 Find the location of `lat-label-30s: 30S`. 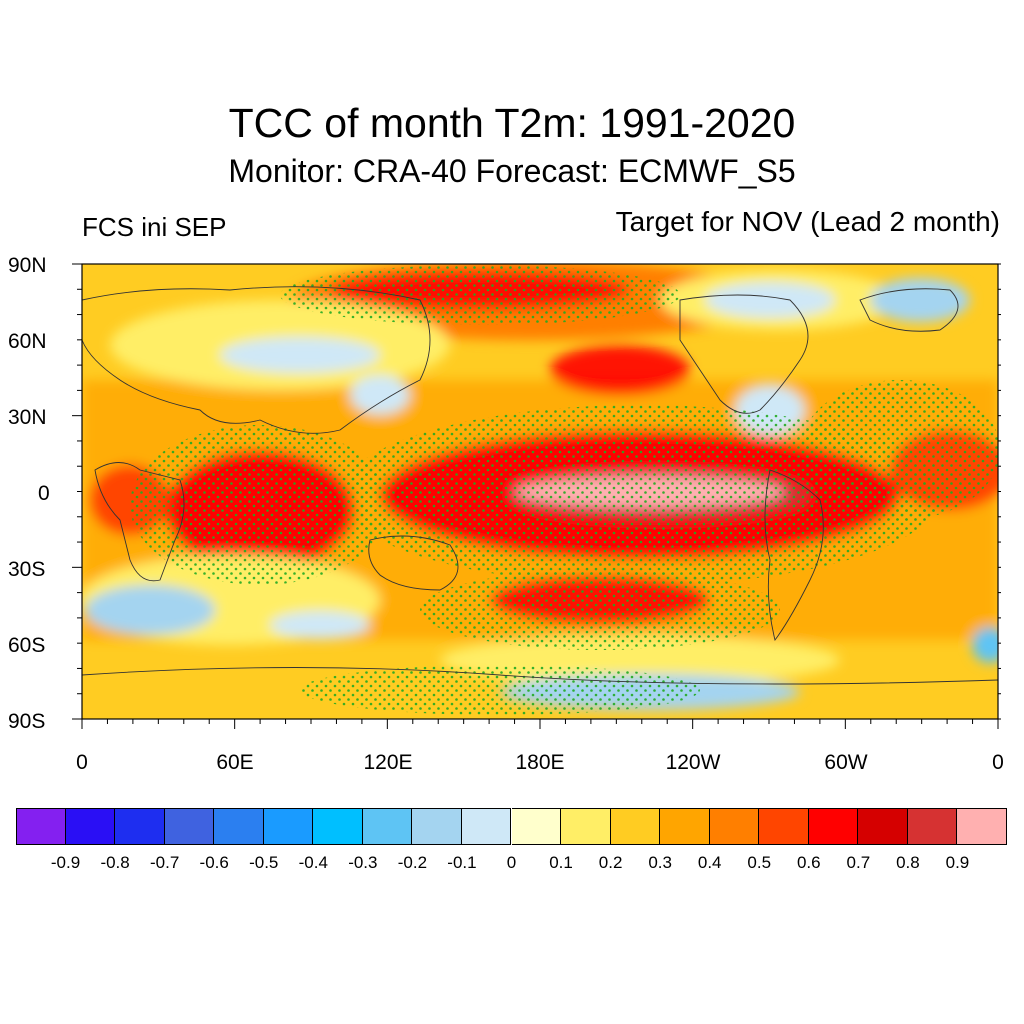

lat-label-30s: 30S is located at coordinates (27, 569).